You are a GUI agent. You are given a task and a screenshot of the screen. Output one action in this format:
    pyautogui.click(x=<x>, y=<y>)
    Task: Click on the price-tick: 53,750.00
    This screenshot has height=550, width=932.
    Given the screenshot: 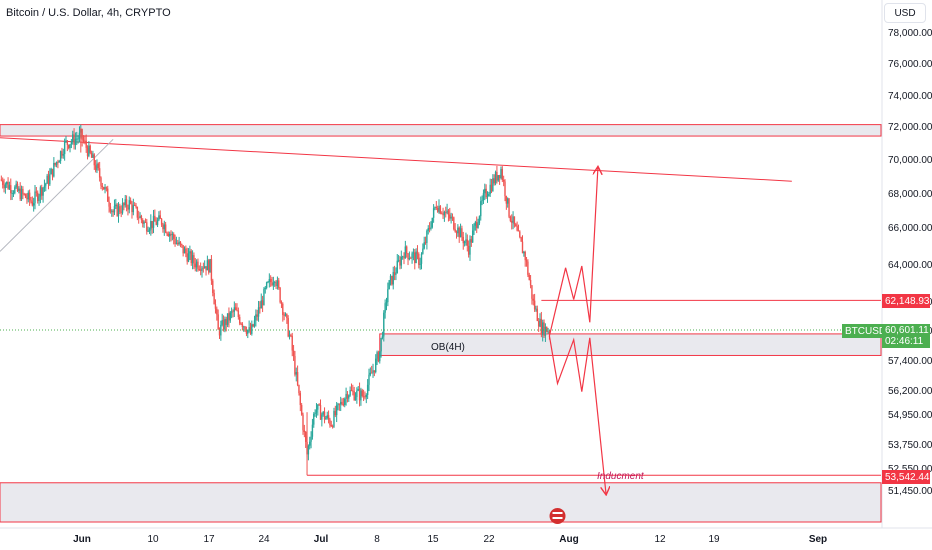 What is the action you would take?
    pyautogui.click(x=910, y=445)
    